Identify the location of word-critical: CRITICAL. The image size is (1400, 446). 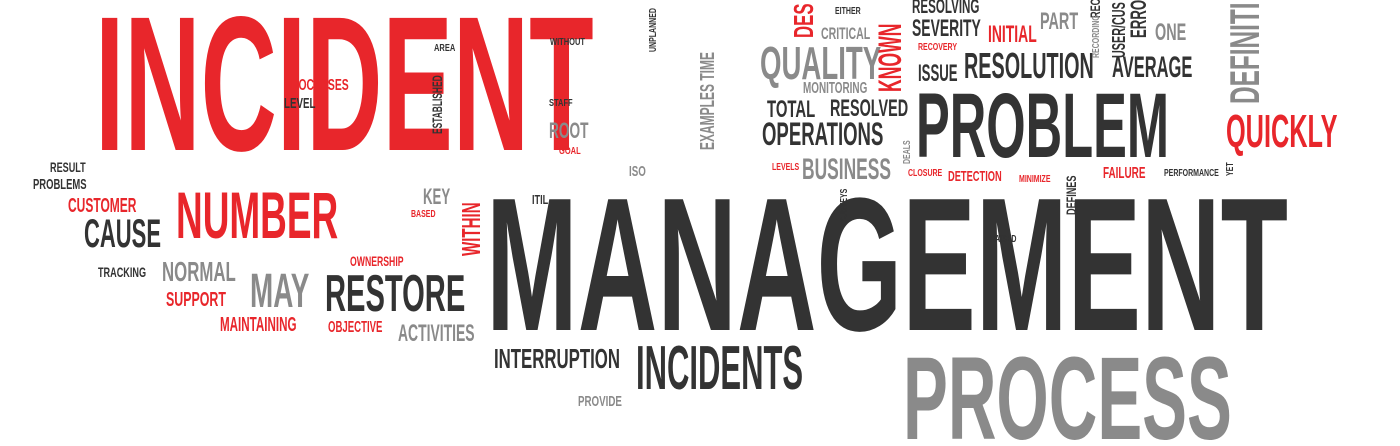
(846, 33).